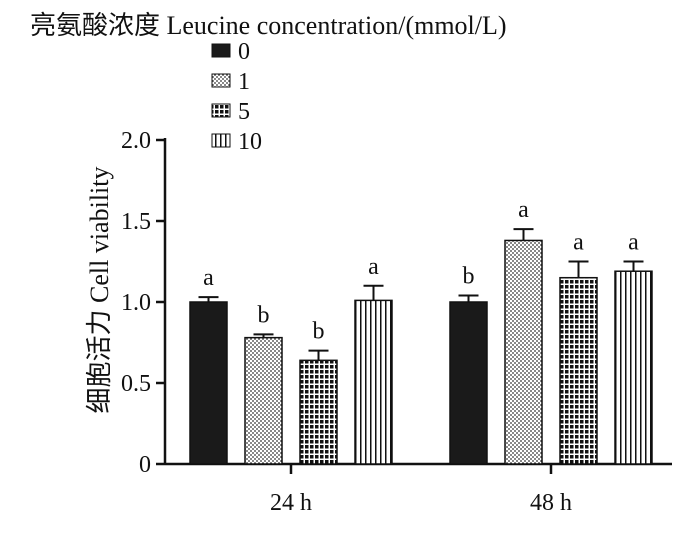 The image size is (700, 533). Describe the element at coordinates (136, 222) in the screenshot. I see `y-tick-label: 1.5` at that location.